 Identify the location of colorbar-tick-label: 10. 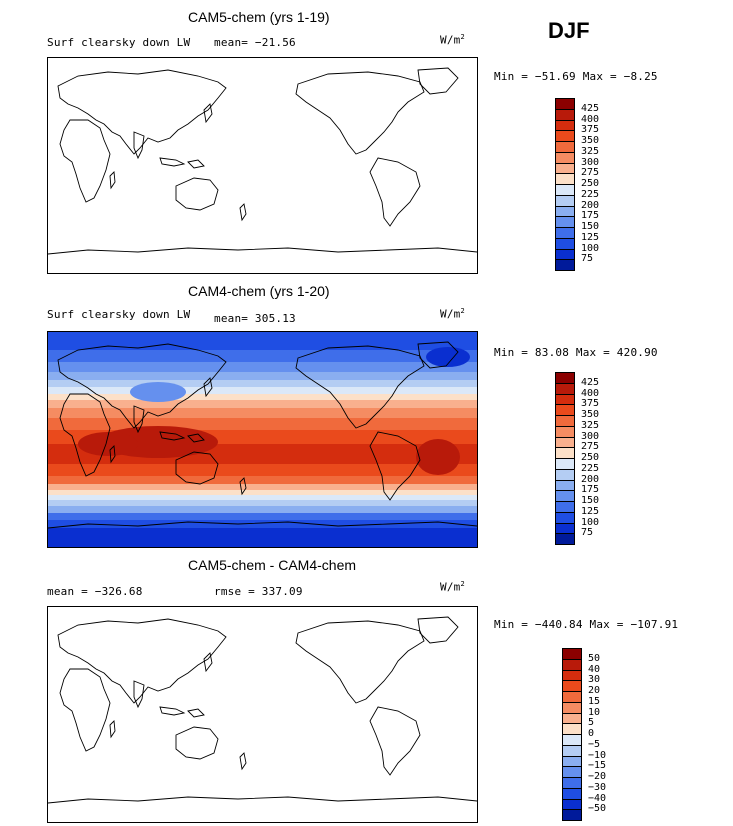
(594, 712).